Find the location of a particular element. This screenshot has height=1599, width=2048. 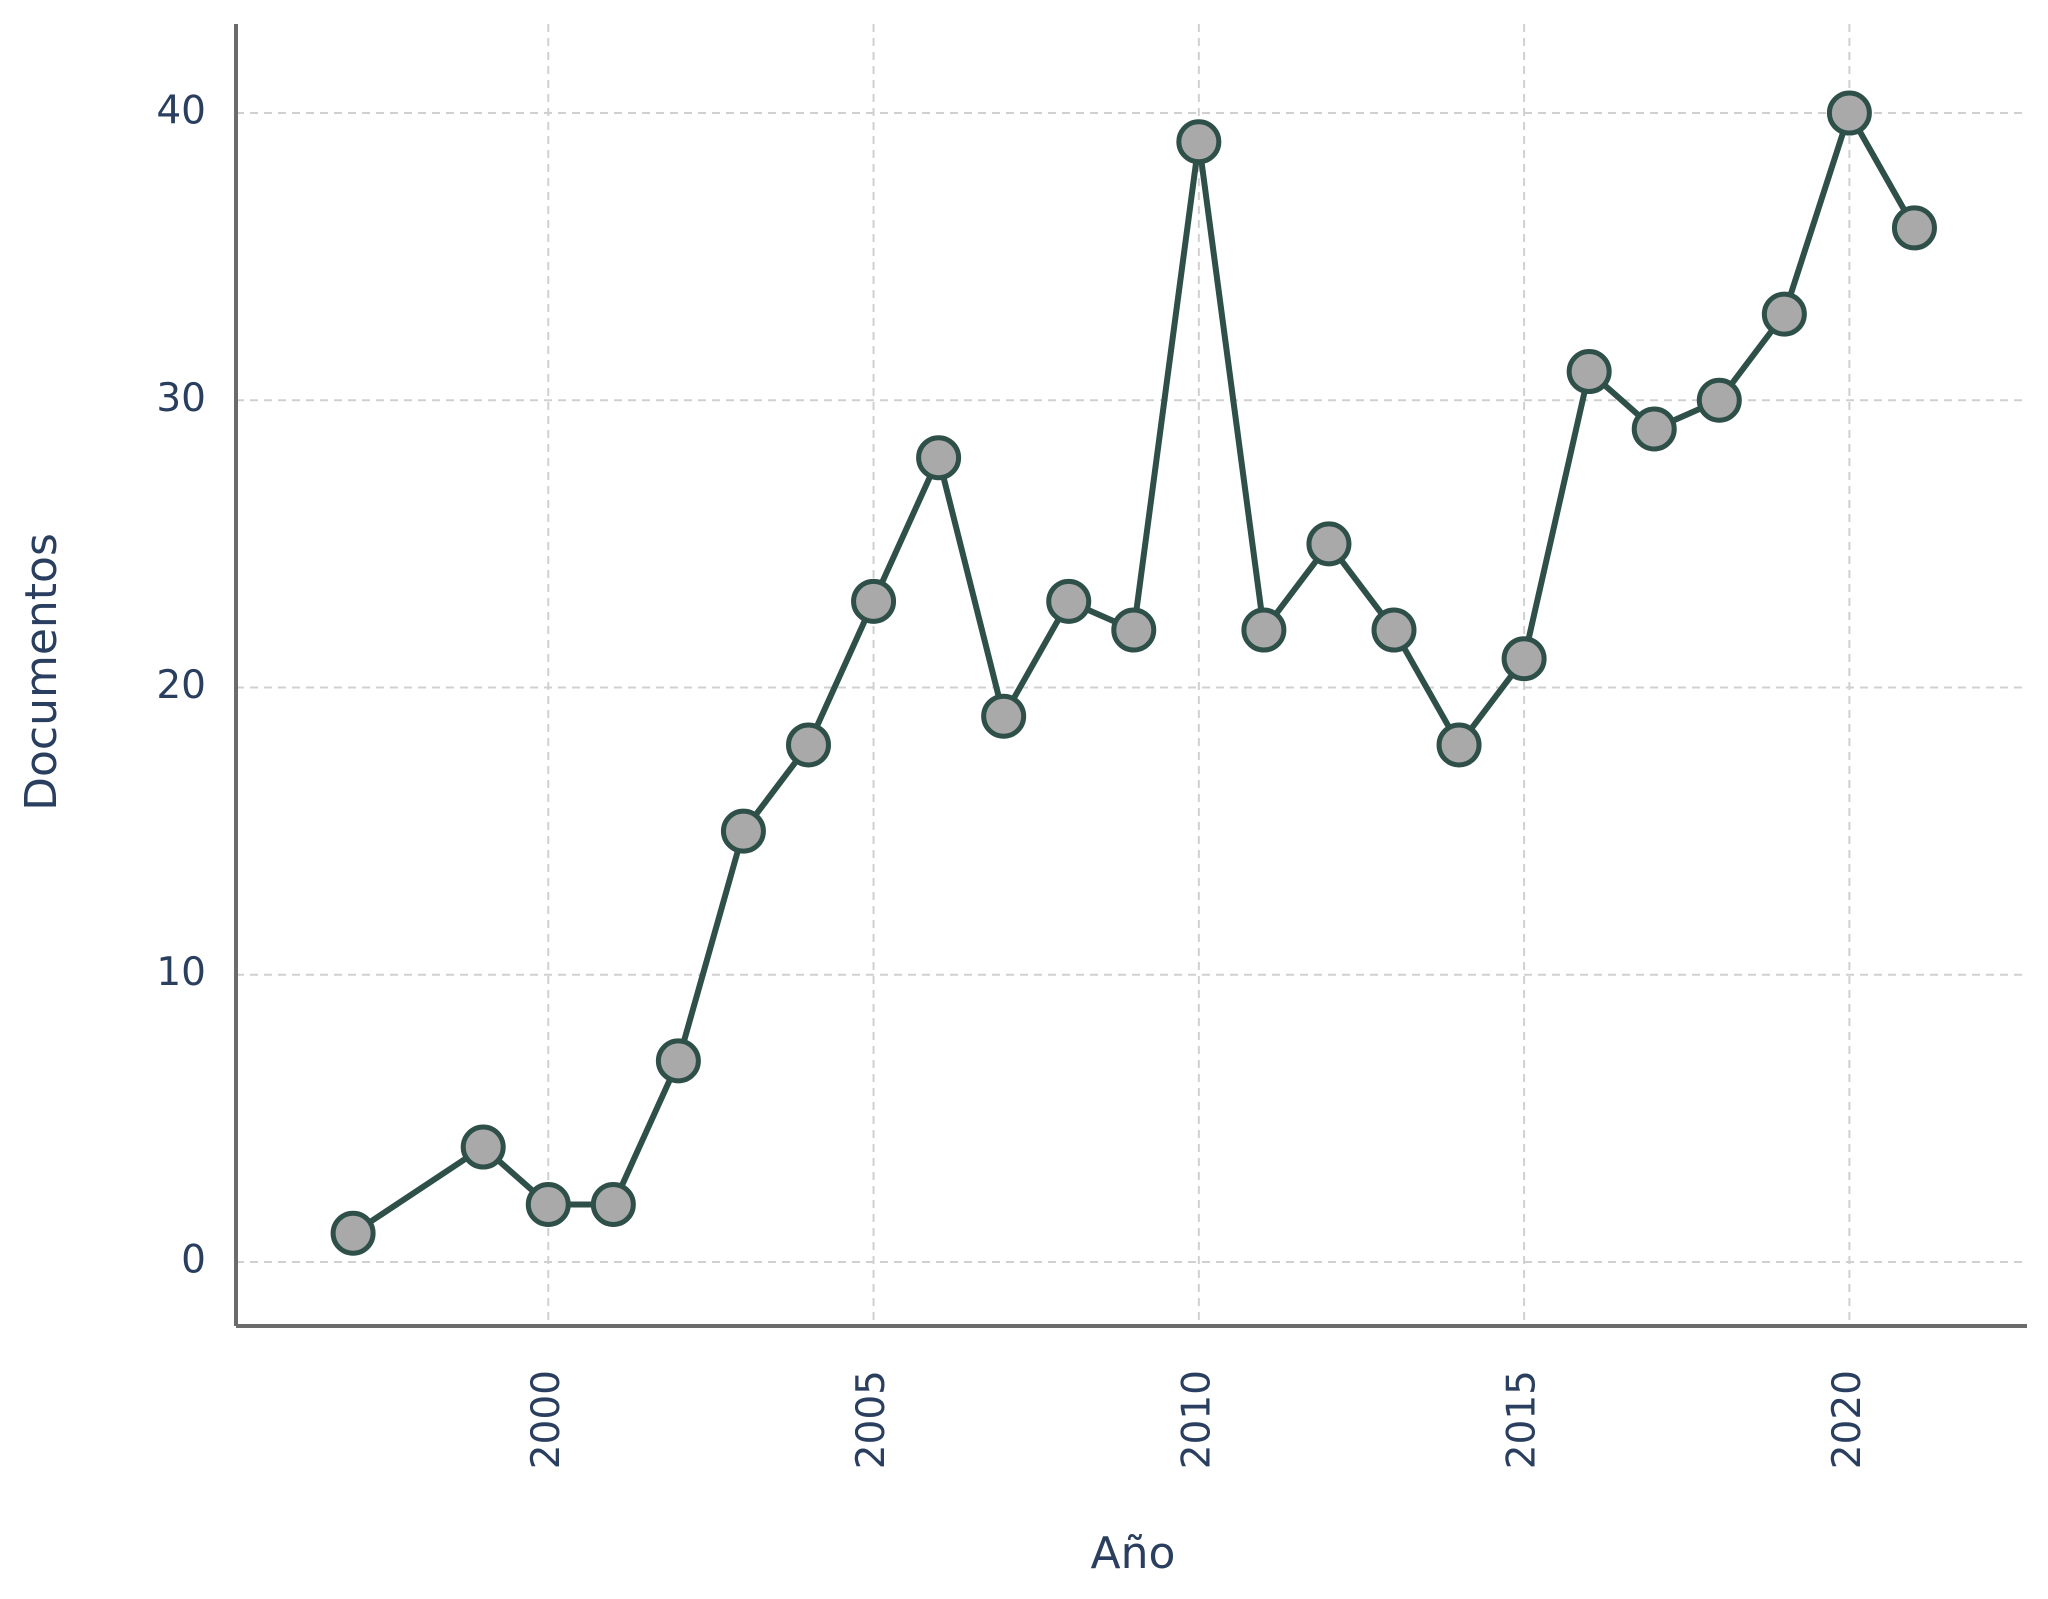

y-tick-label: 40 is located at coordinates (181, 111).